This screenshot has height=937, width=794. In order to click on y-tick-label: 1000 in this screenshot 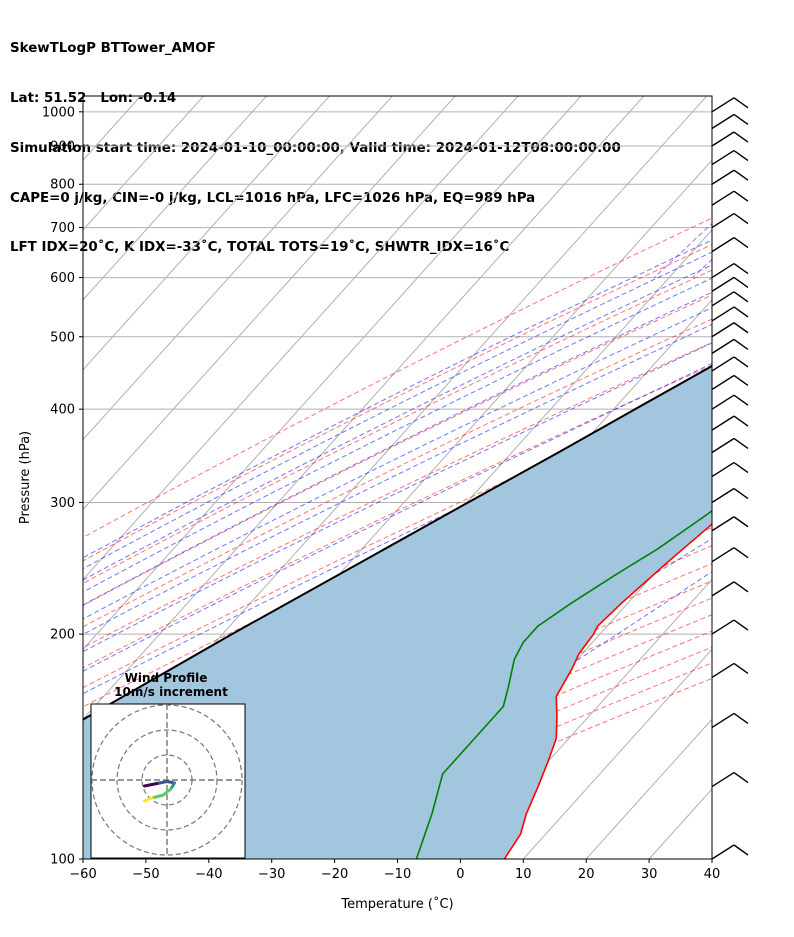, I will do `click(58, 112)`.